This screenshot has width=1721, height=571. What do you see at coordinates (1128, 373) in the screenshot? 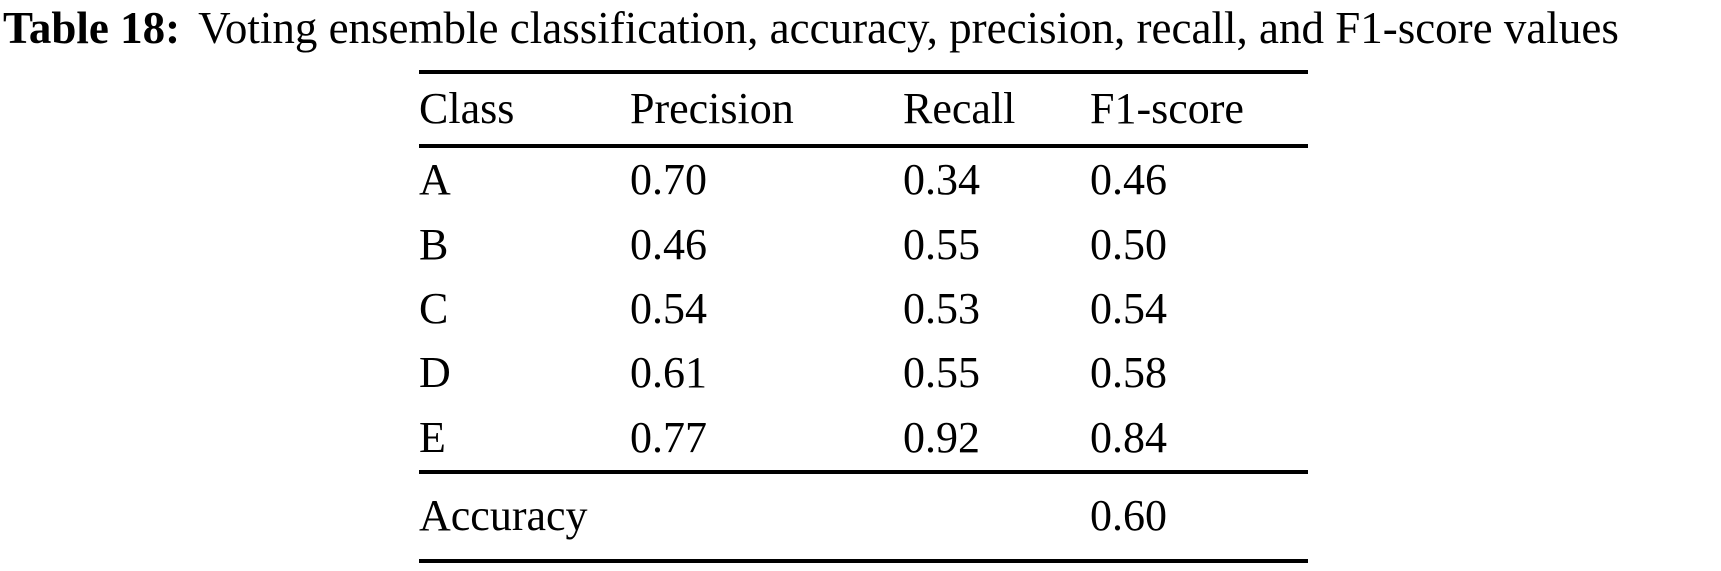
I see `f1-score-value: 0.58` at bounding box center [1128, 373].